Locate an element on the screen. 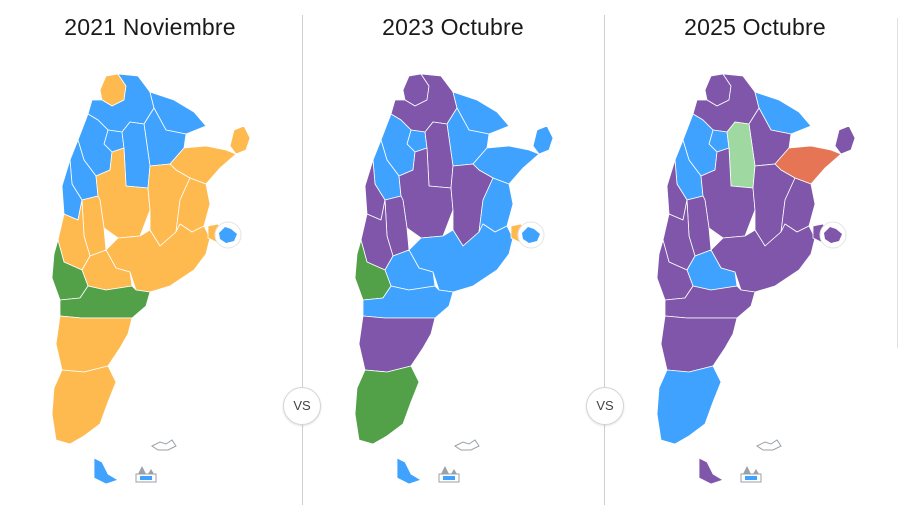  map-title: 2023 Octubre is located at coordinates (453, 27).